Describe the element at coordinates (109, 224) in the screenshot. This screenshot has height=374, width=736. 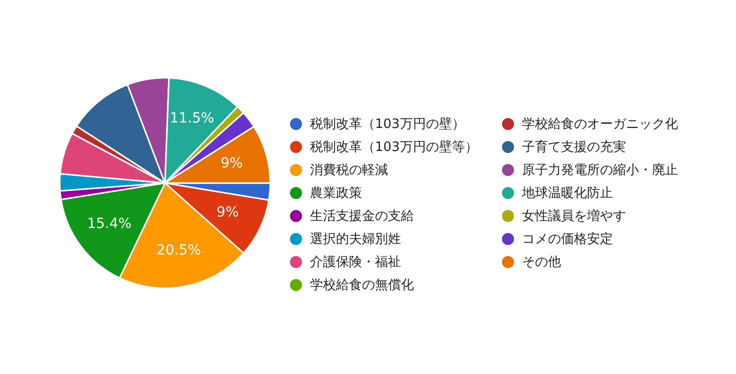
I see `data-label: 15.4%` at that location.